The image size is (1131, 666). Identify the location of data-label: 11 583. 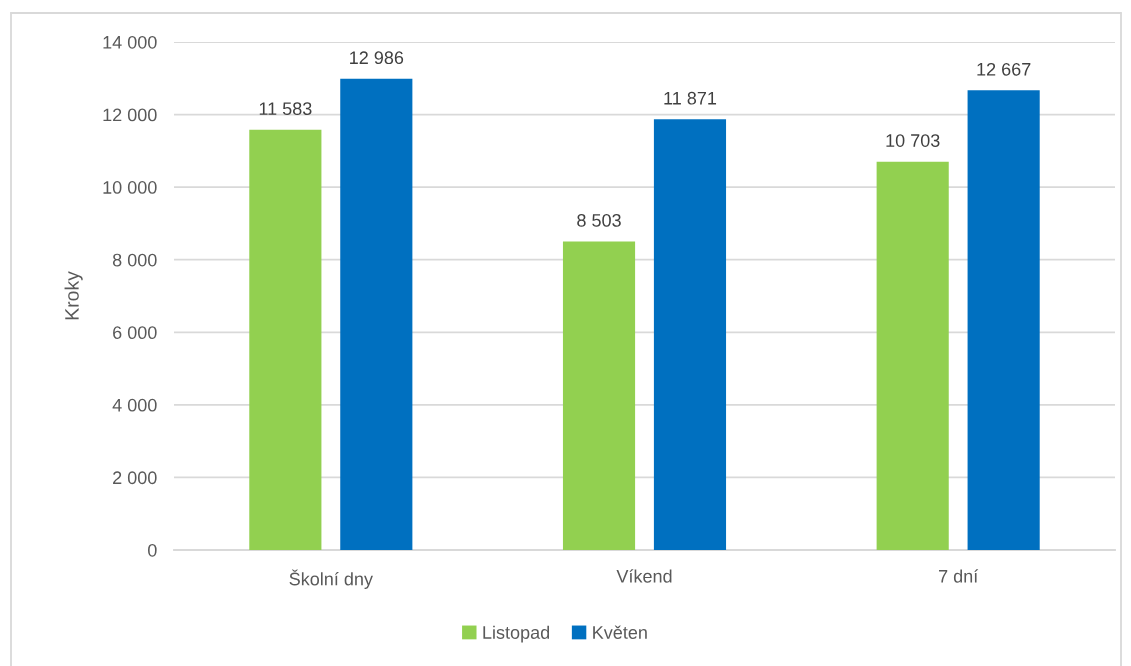
(285, 109).